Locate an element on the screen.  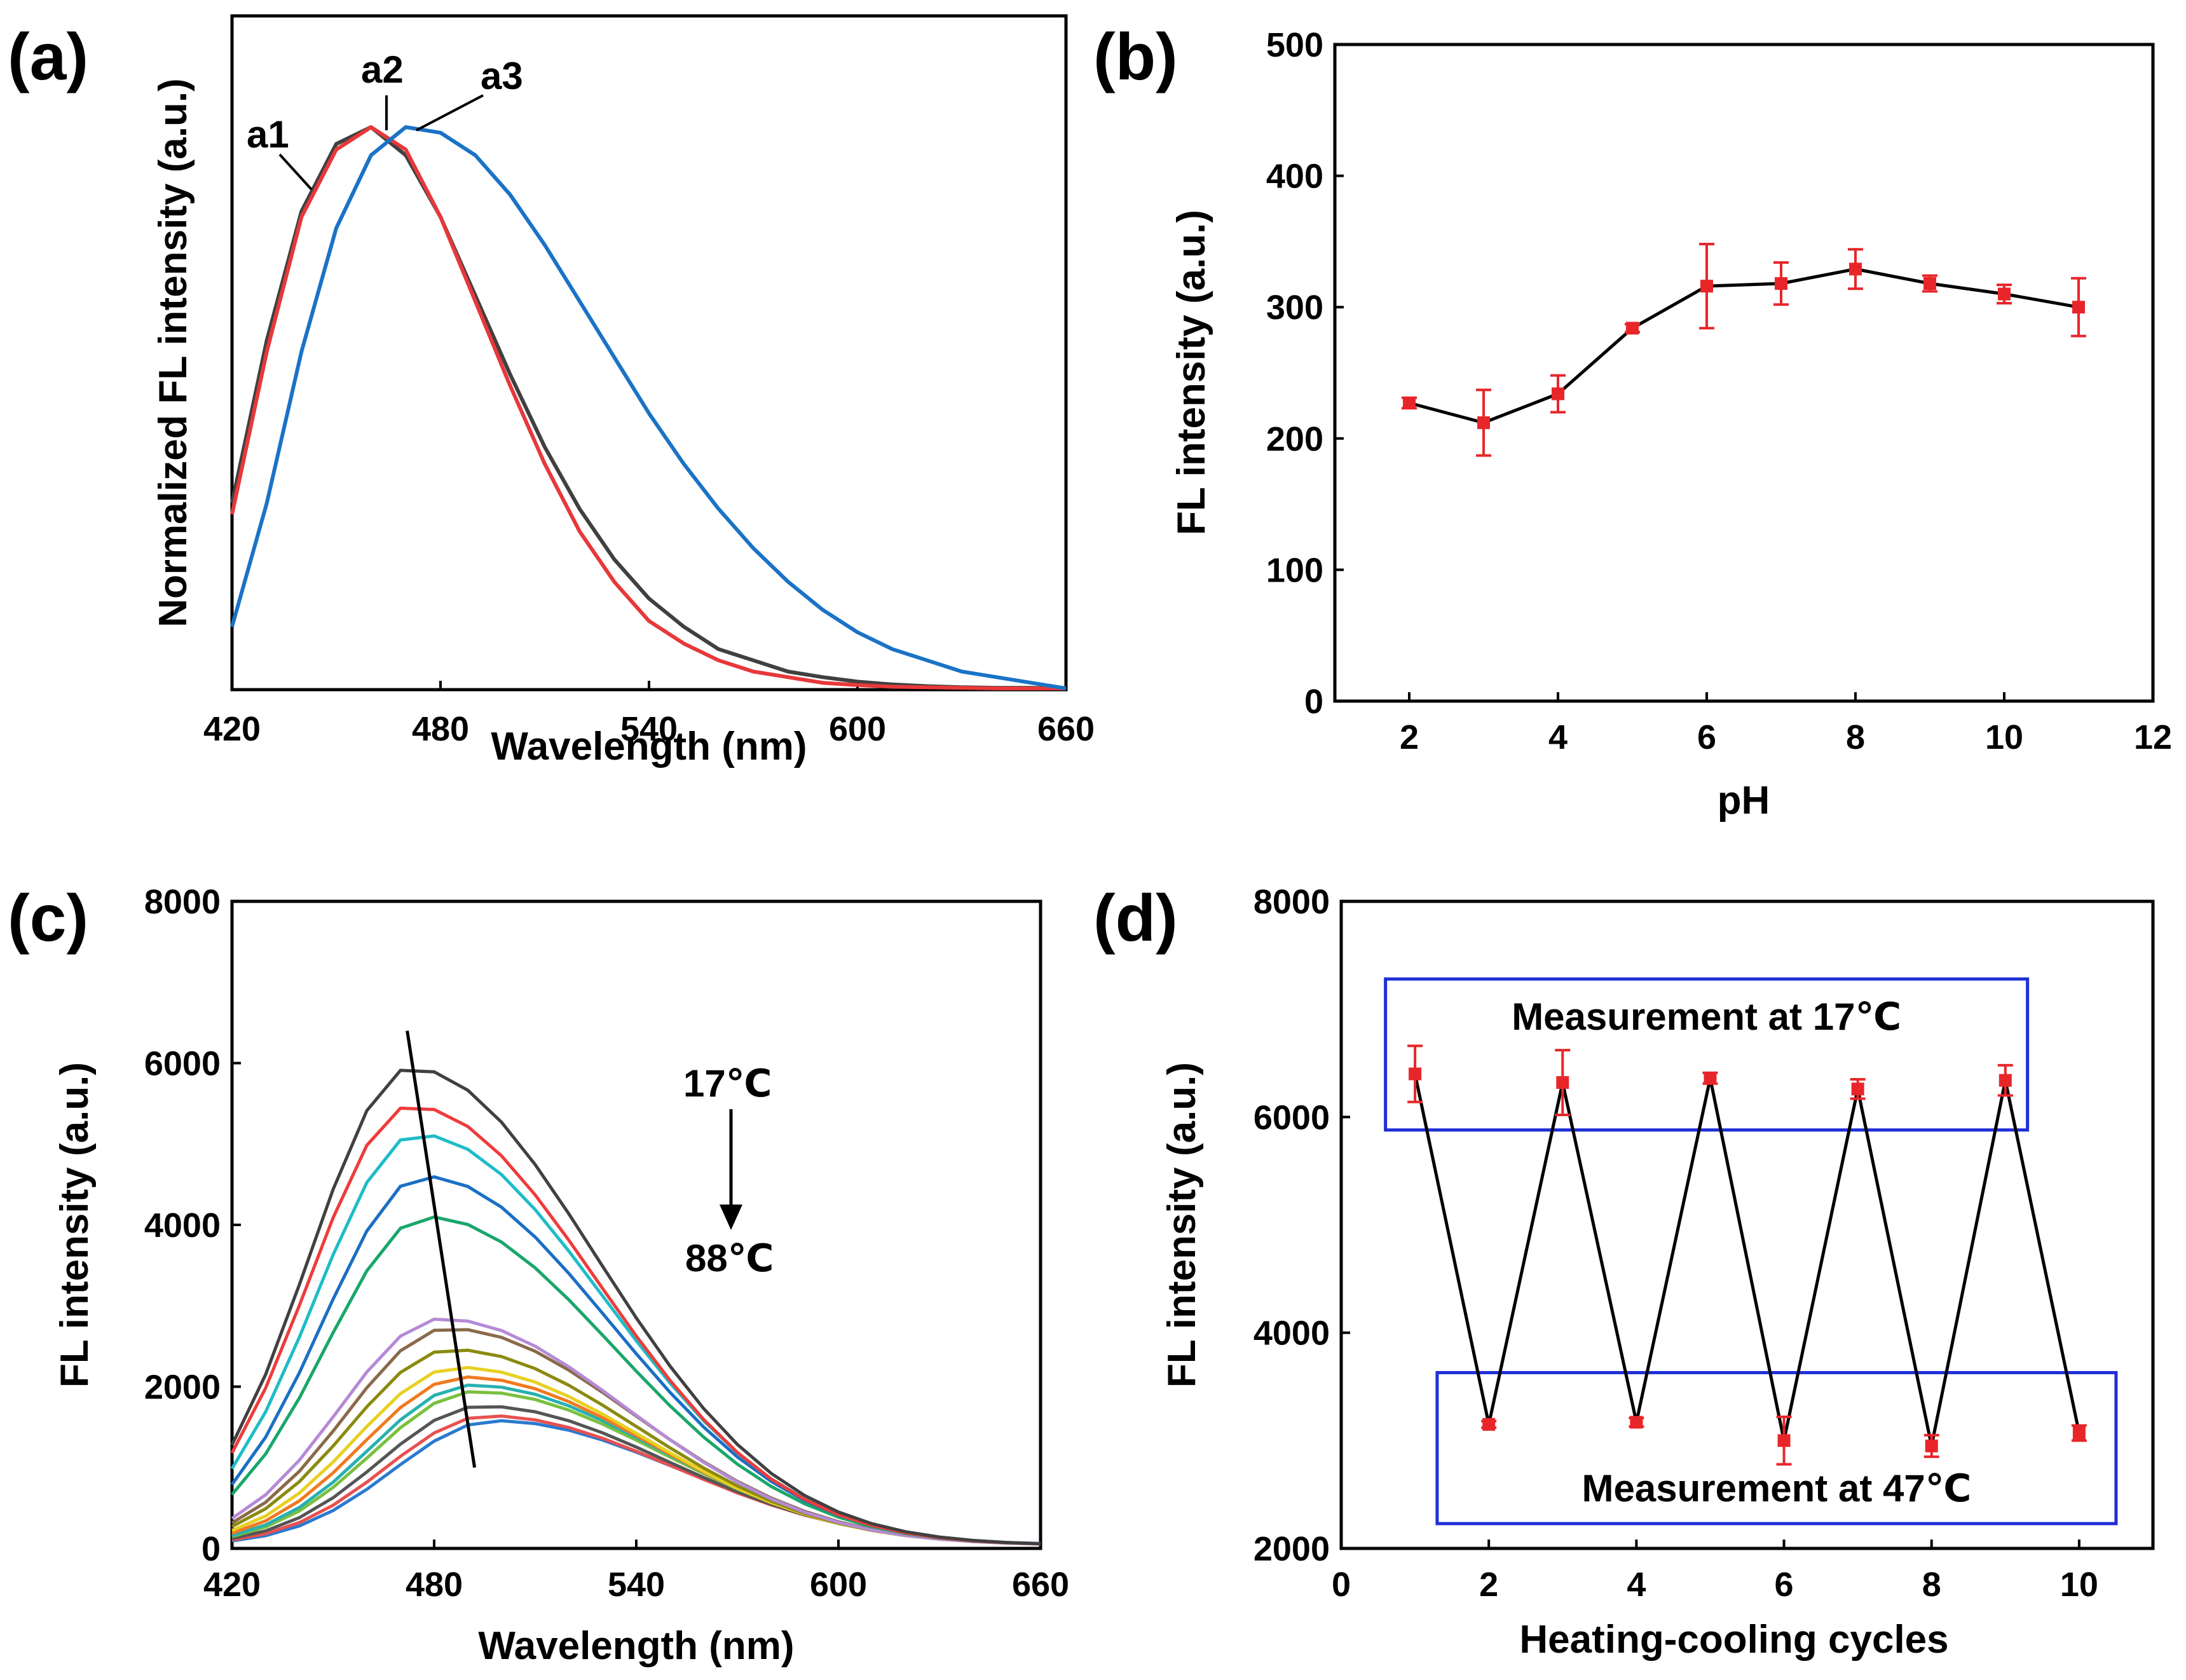
temperature-arrow-head is located at coordinates (731, 1217).